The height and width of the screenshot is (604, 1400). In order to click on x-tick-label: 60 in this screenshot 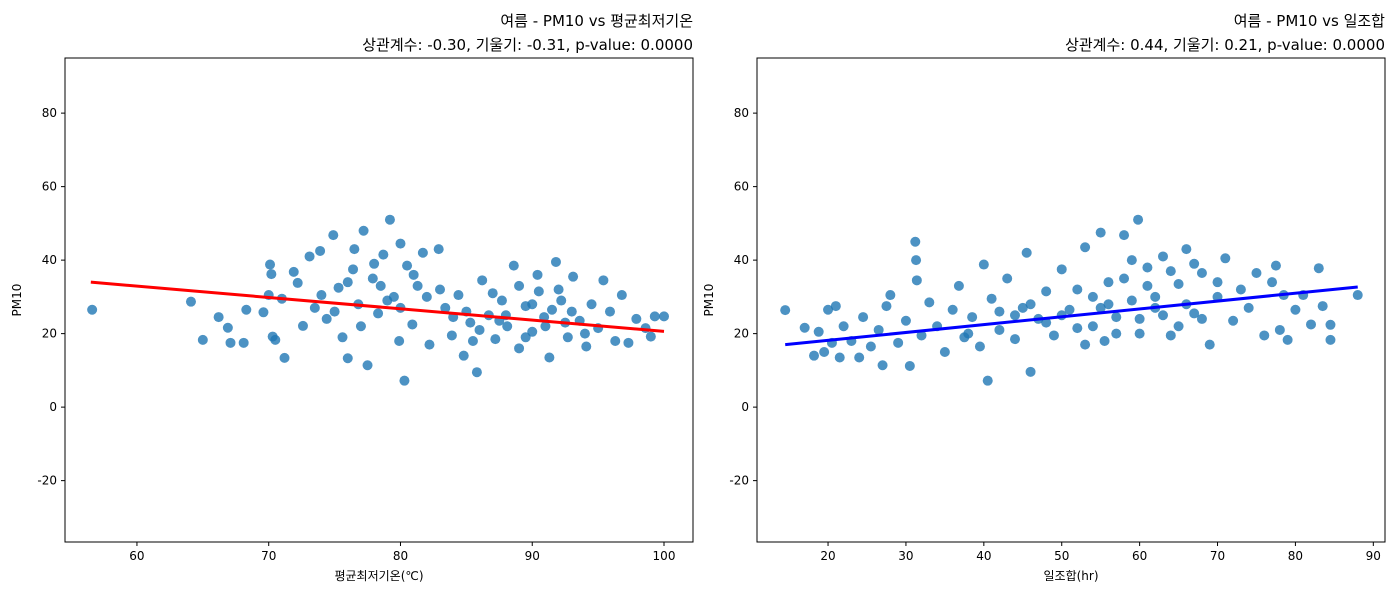, I will do `click(1139, 556)`.